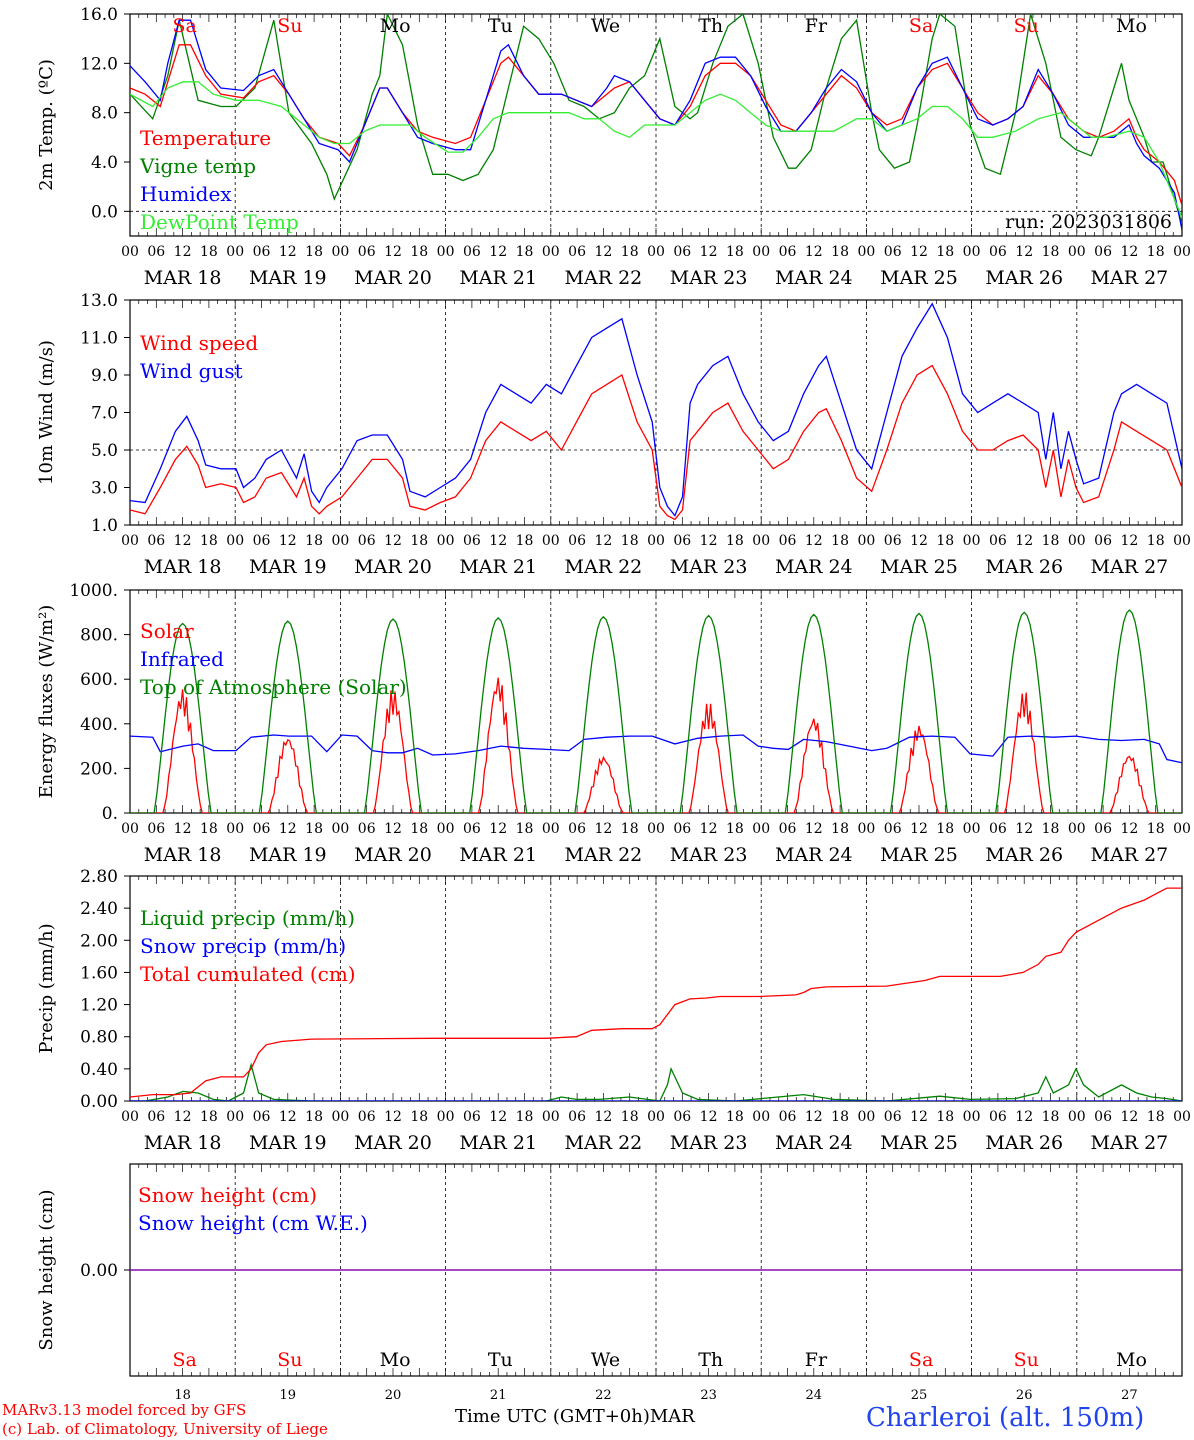 This screenshot has height=1440, width=1194. I want to click on date-label: MAR 25, so click(919, 567).